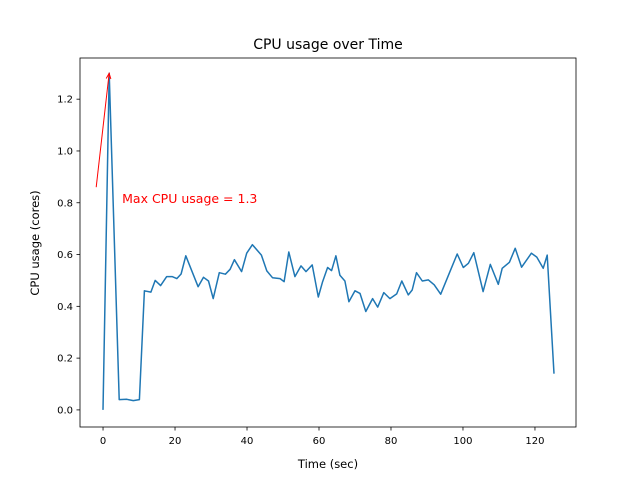 The width and height of the screenshot is (640, 480). What do you see at coordinates (65, 255) in the screenshot?
I see `y-tick-label: 0.6` at bounding box center [65, 255].